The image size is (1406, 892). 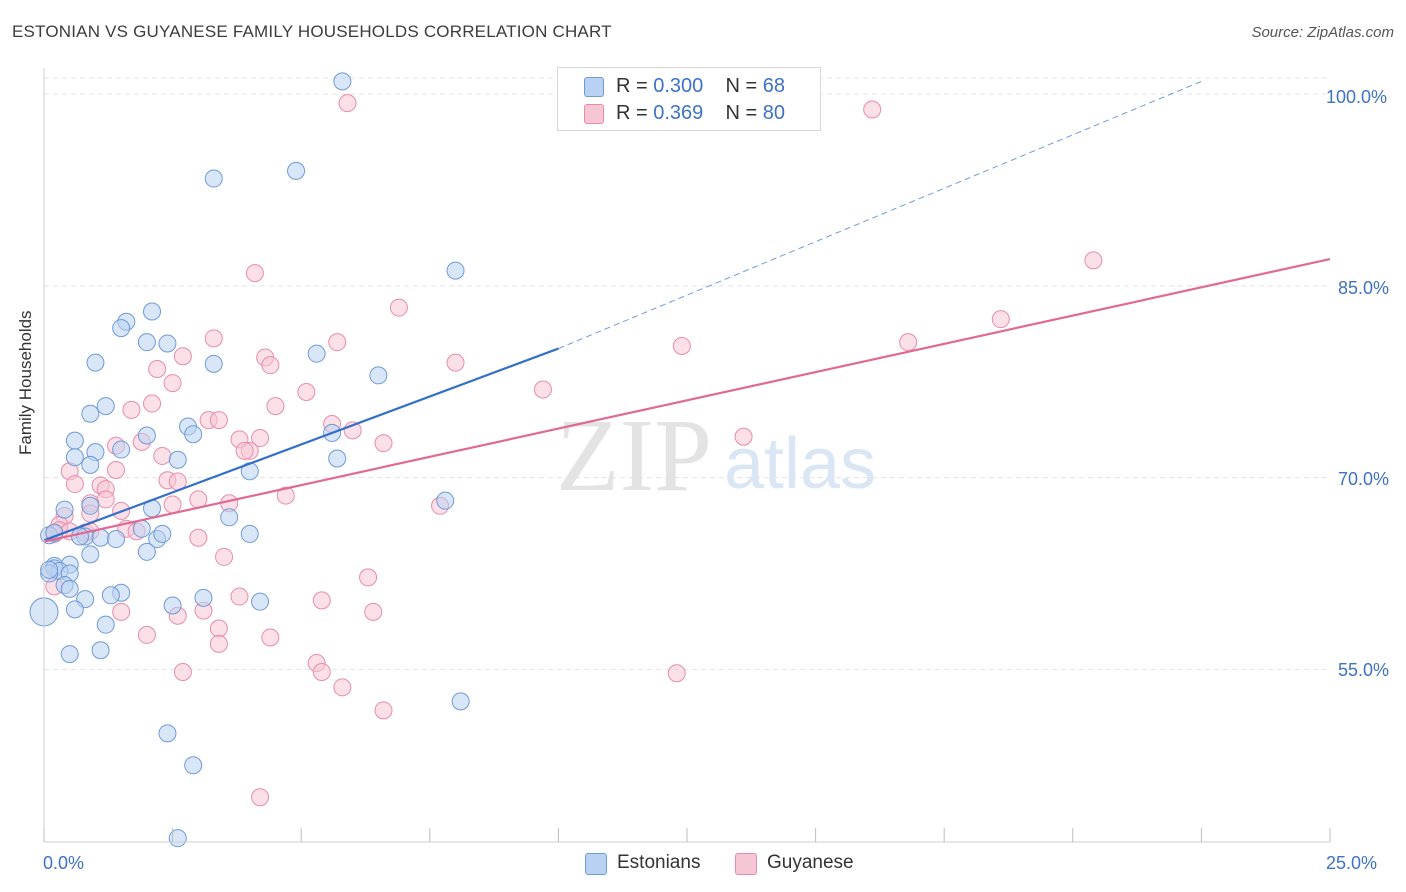 What do you see at coordinates (1352, 863) in the screenshot?
I see `x-tick-label-max: 25.0%` at bounding box center [1352, 863].